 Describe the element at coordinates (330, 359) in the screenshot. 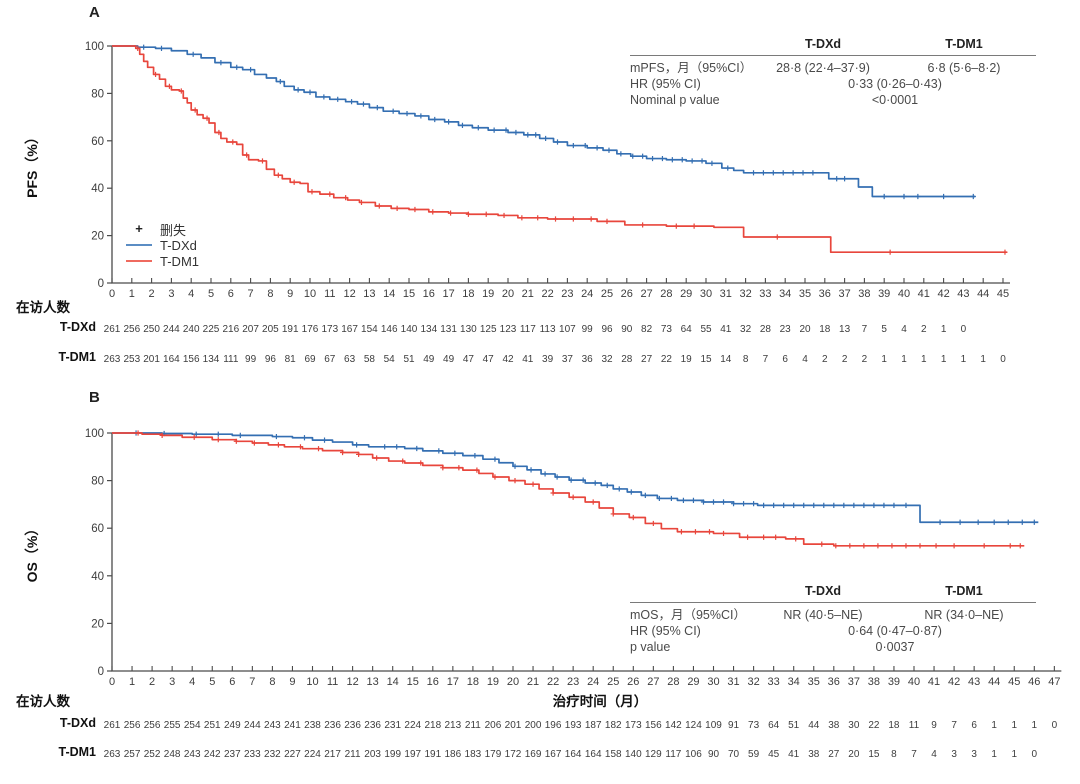

I see `at-risk-count: 67` at that location.